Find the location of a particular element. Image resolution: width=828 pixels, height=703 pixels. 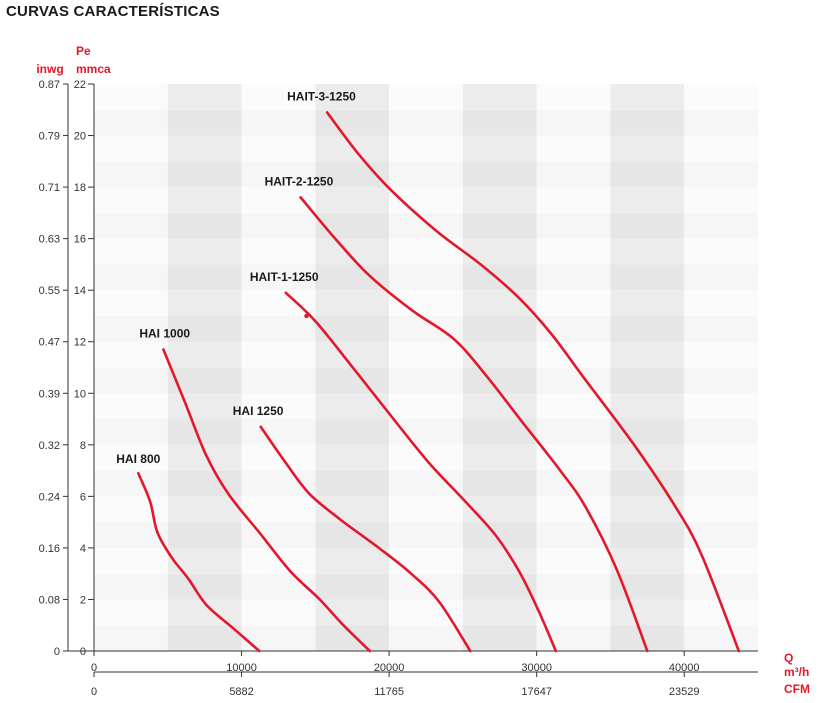

series-label-3: HAI 1250 is located at coordinates (258, 411).